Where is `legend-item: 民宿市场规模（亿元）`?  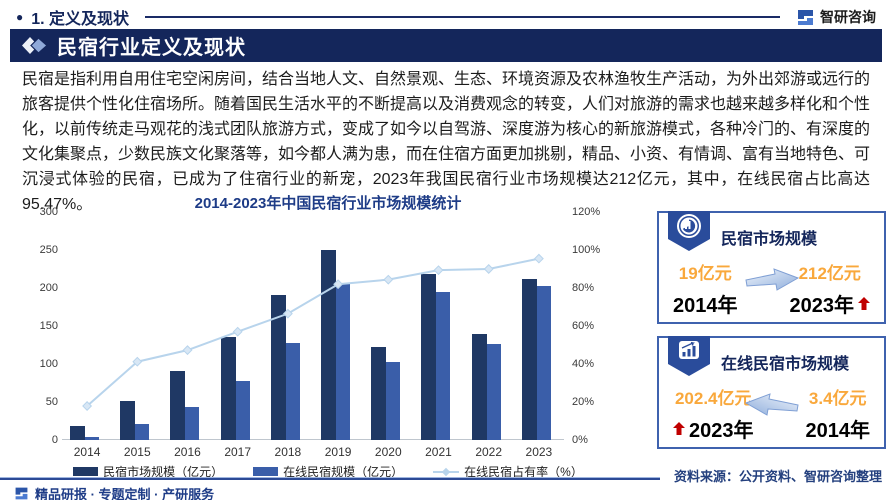 legend-item: 民宿市场规模（亿元） is located at coordinates (148, 471).